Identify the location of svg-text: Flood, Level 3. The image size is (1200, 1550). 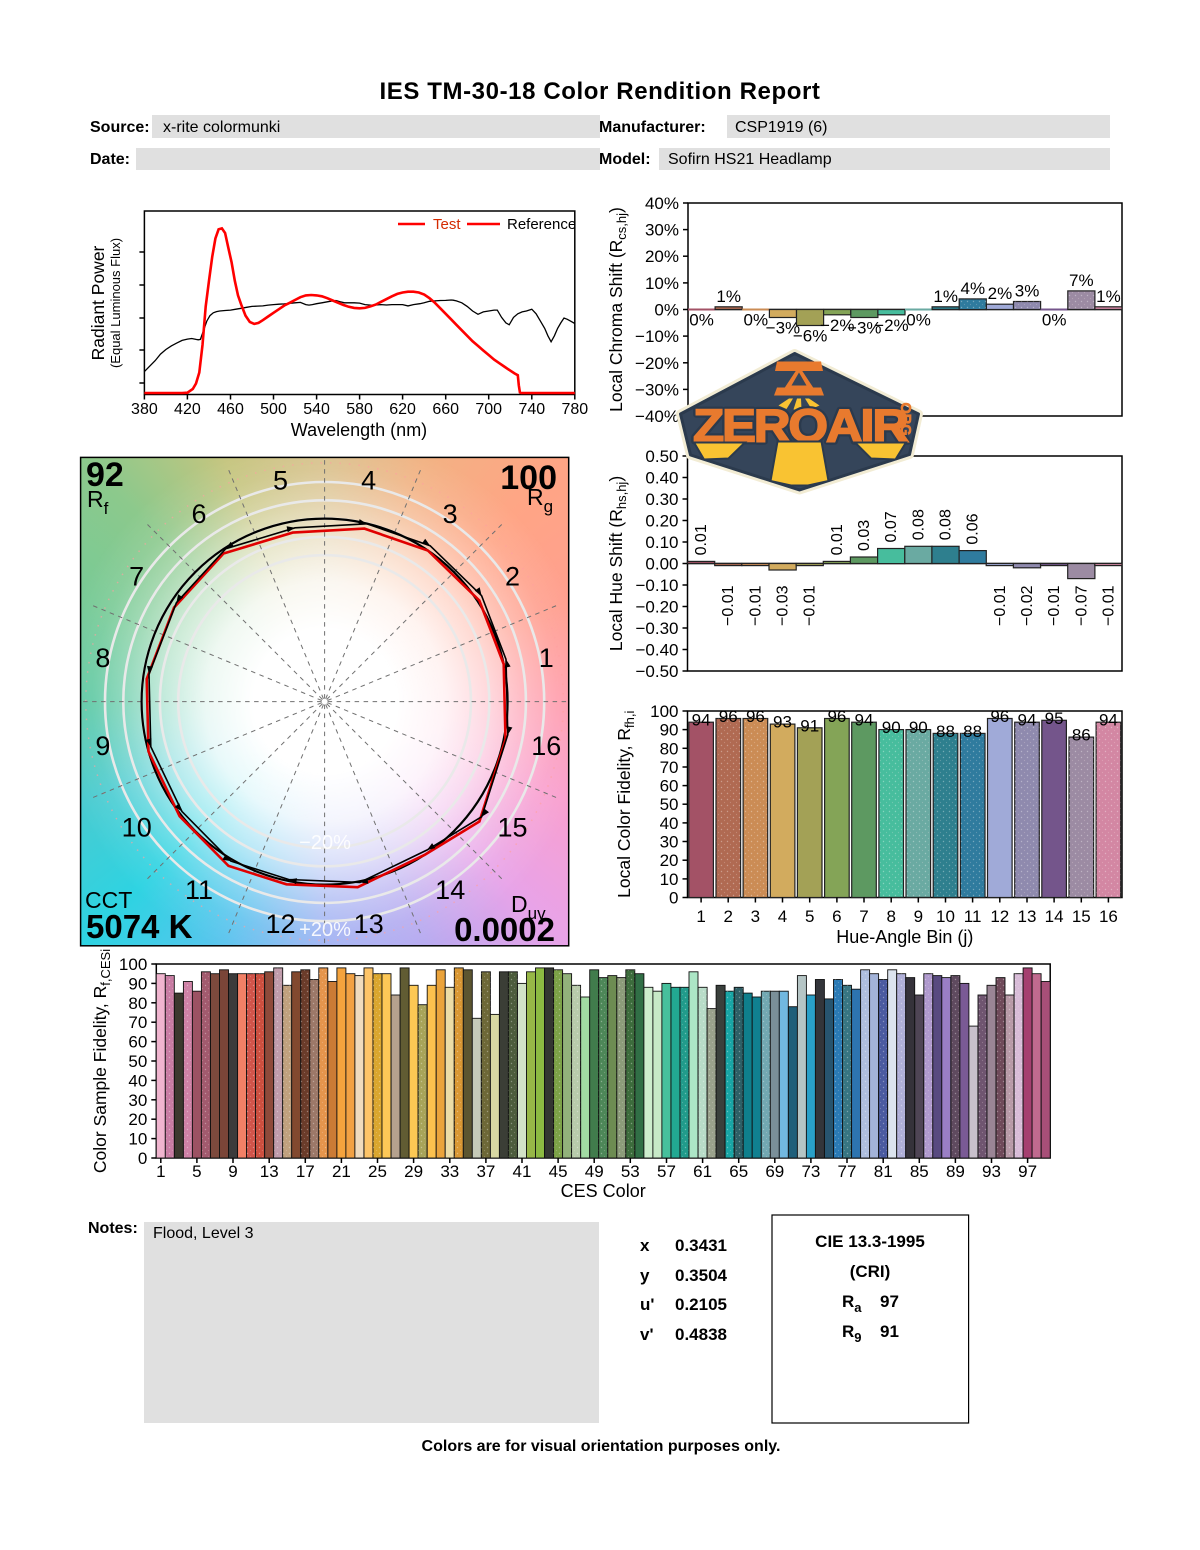
(203, 1233).